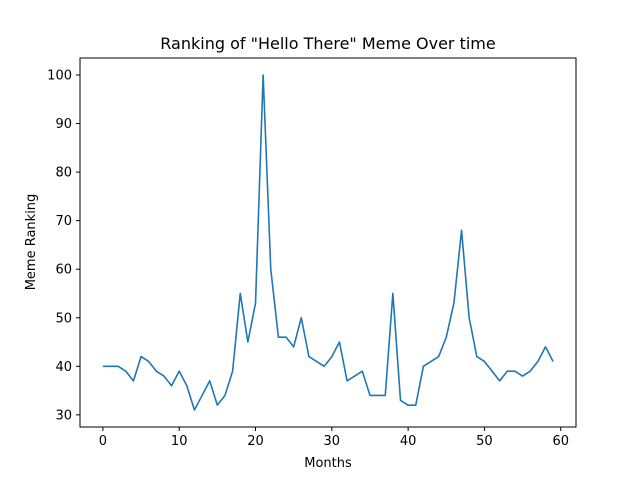  Describe the element at coordinates (63, 221) in the screenshot. I see `y-tick-label: 70` at that location.